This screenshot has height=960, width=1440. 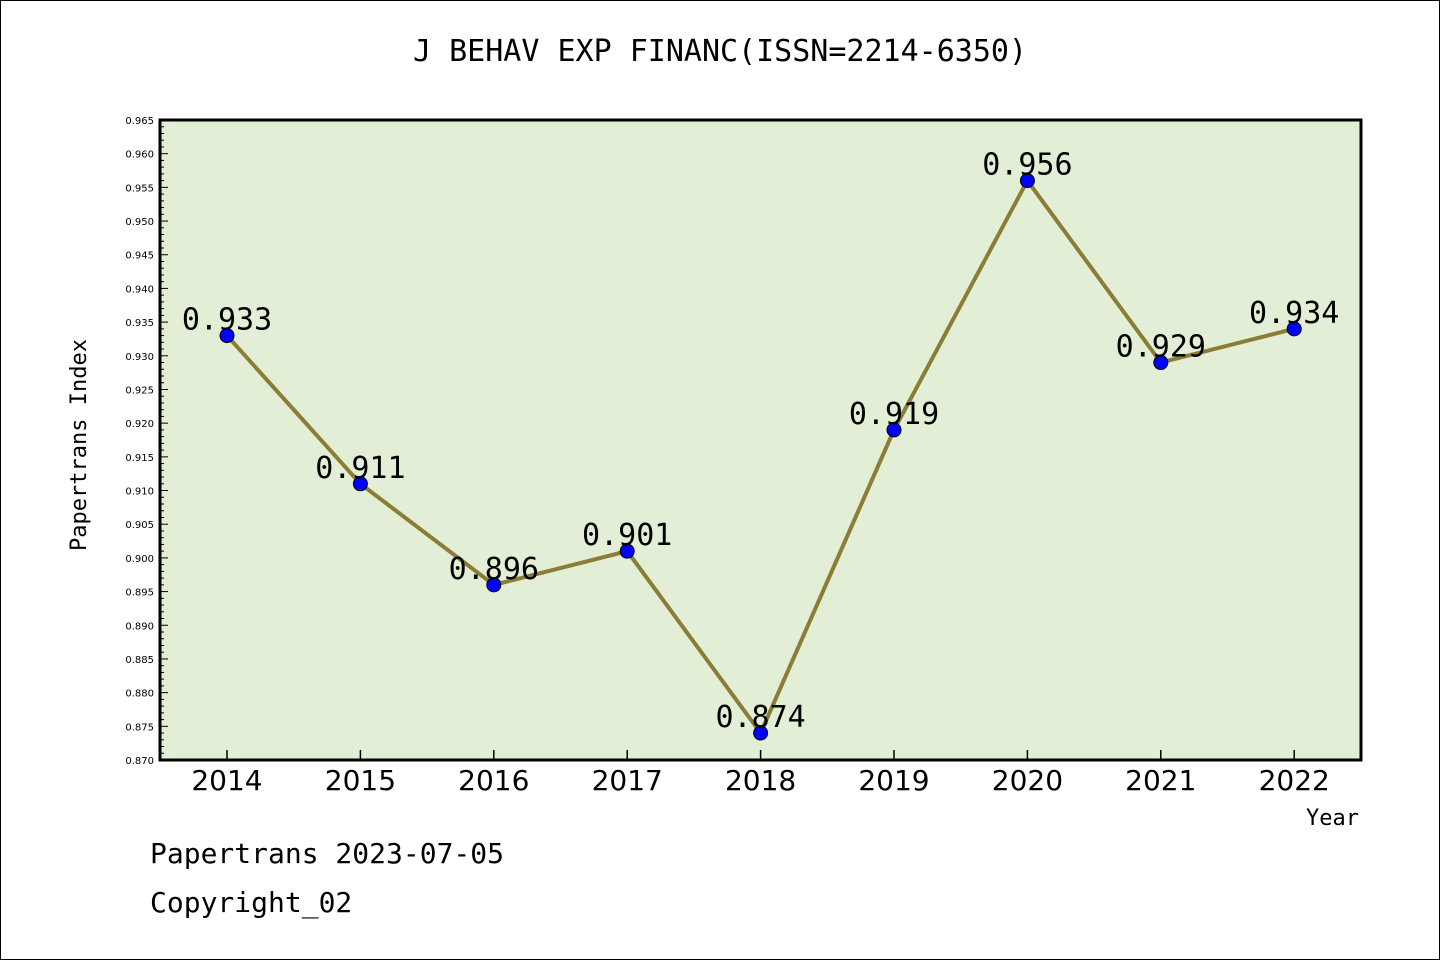 I want to click on footer-date: Papertrans 2023-07-05, so click(x=327, y=853).